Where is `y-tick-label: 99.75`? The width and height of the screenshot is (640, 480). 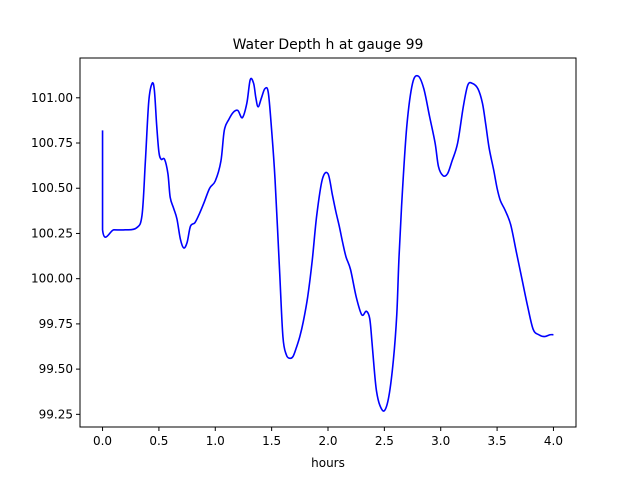
y-tick-label: 99.75 is located at coordinates (56, 324).